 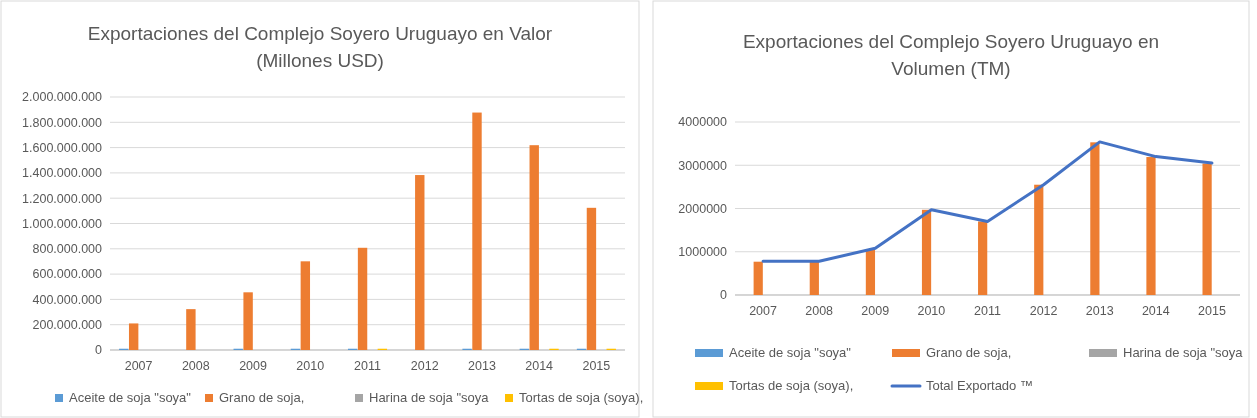 I want to click on y-tick-label: 3000000, so click(x=703, y=165).